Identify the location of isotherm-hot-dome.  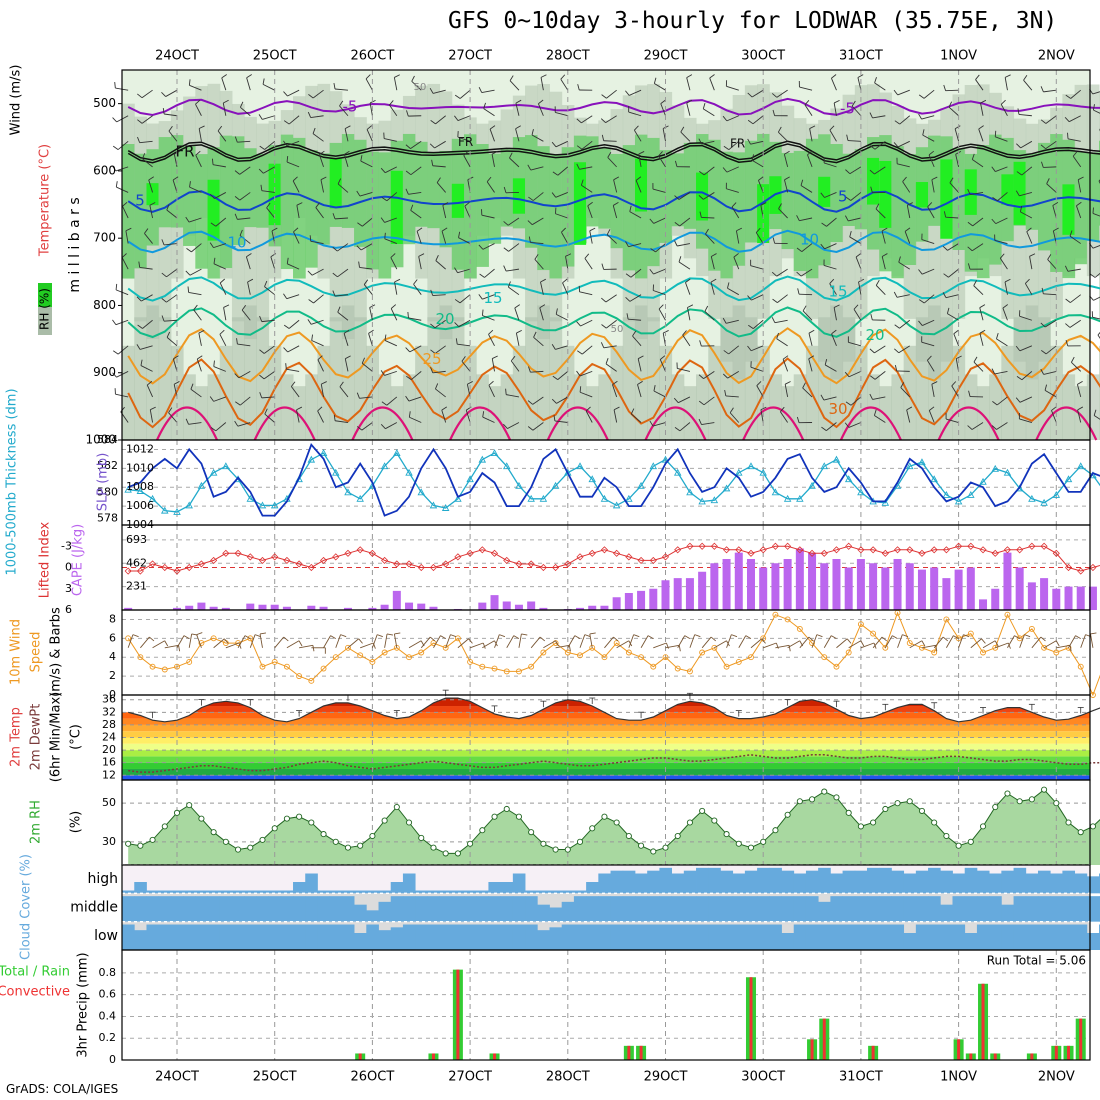
(284, 423).